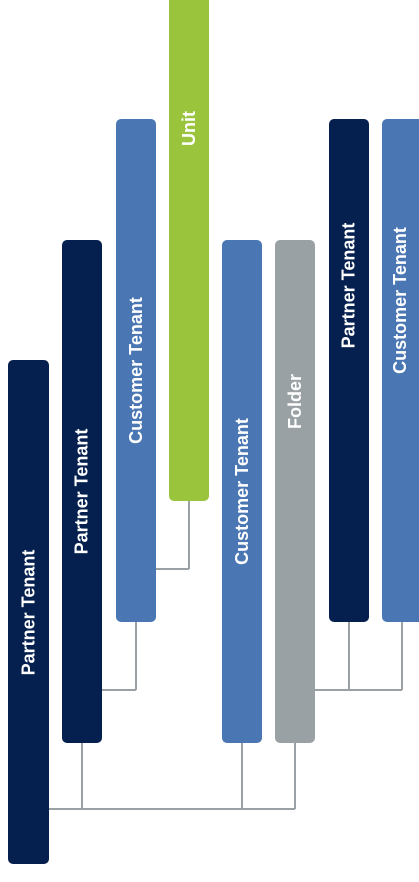 This screenshot has height=882, width=419. I want to click on node-partner-tenant-folder: Partner Tenant, so click(349, 370).